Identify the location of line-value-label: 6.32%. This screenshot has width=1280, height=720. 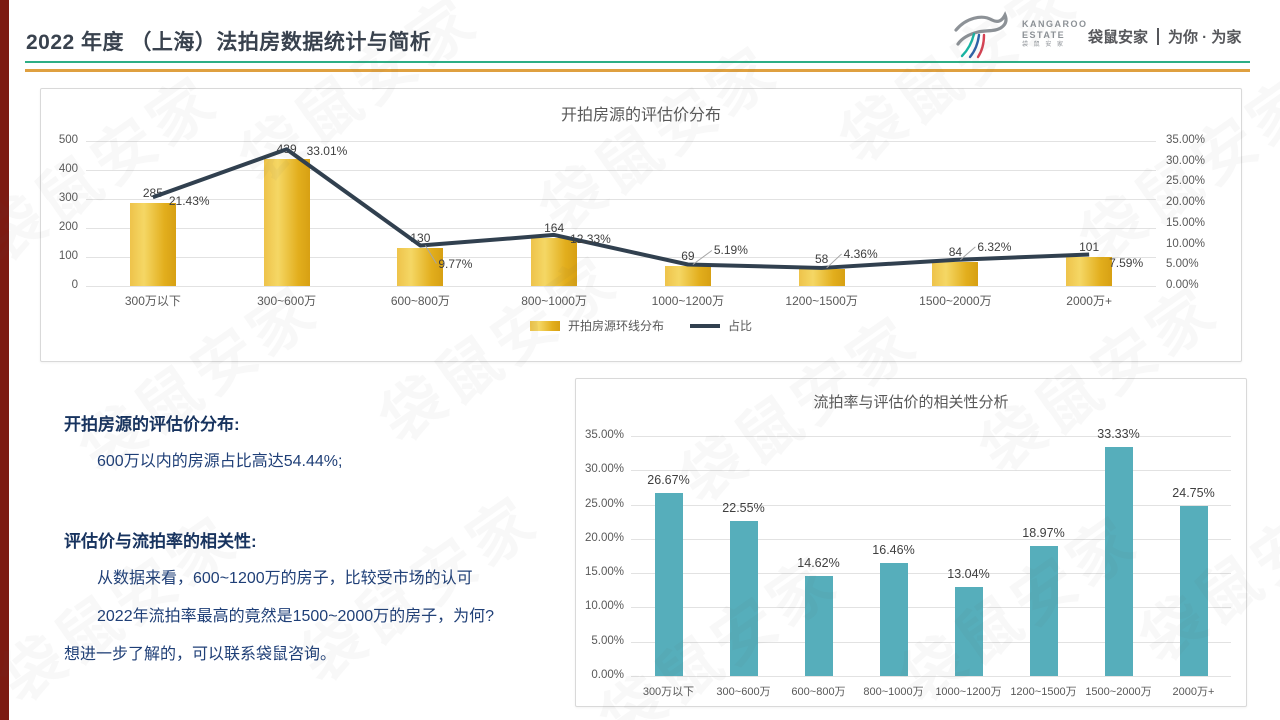
(994, 246).